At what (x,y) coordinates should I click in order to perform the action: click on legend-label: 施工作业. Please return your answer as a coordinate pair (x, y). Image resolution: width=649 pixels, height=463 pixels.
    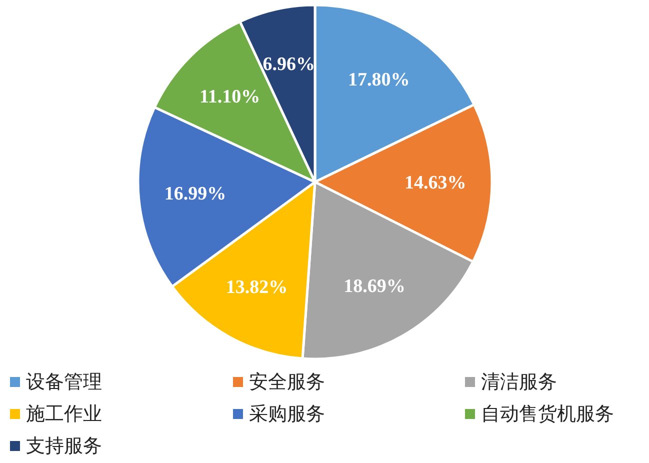
    Looking at the image, I should click on (64, 414).